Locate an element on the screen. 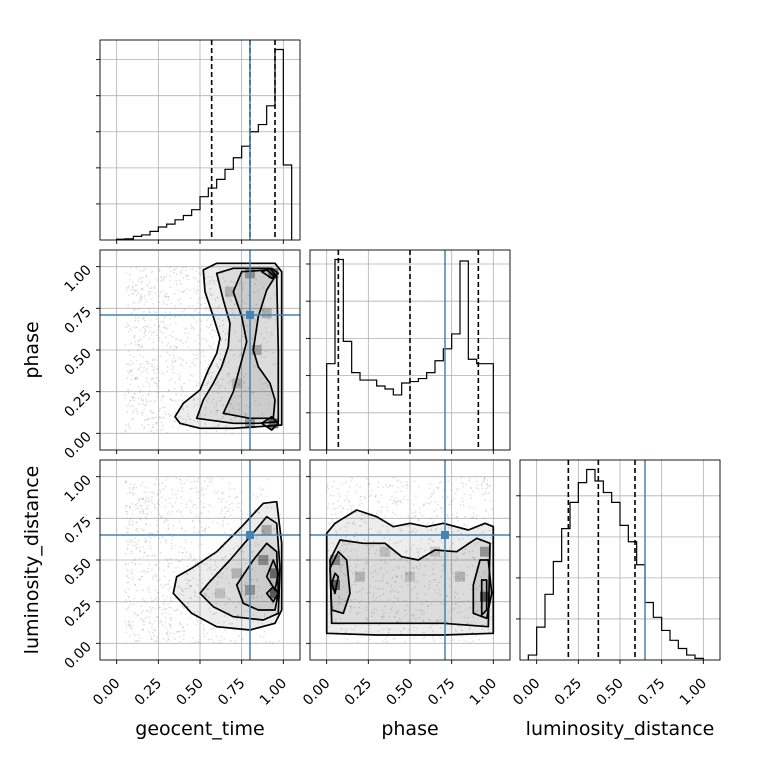 This screenshot has height=760, width=760. truth-marker is located at coordinates (250, 535).